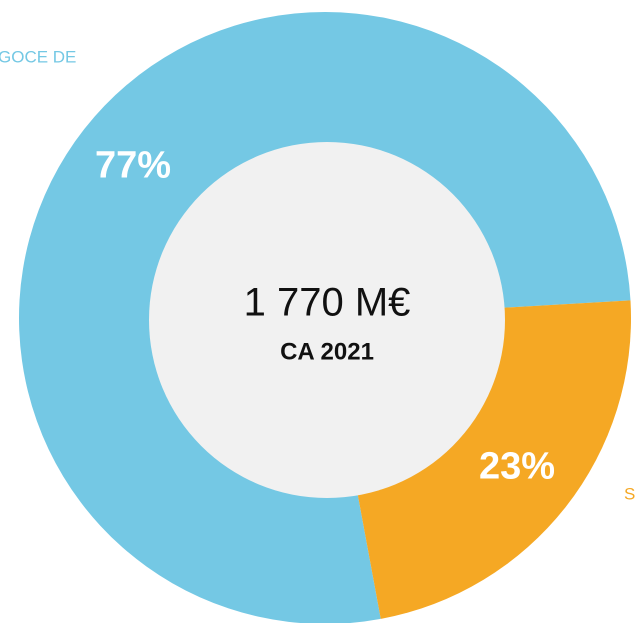 The image size is (638, 623). What do you see at coordinates (517, 467) in the screenshot?
I see `value-label: 23%` at bounding box center [517, 467].